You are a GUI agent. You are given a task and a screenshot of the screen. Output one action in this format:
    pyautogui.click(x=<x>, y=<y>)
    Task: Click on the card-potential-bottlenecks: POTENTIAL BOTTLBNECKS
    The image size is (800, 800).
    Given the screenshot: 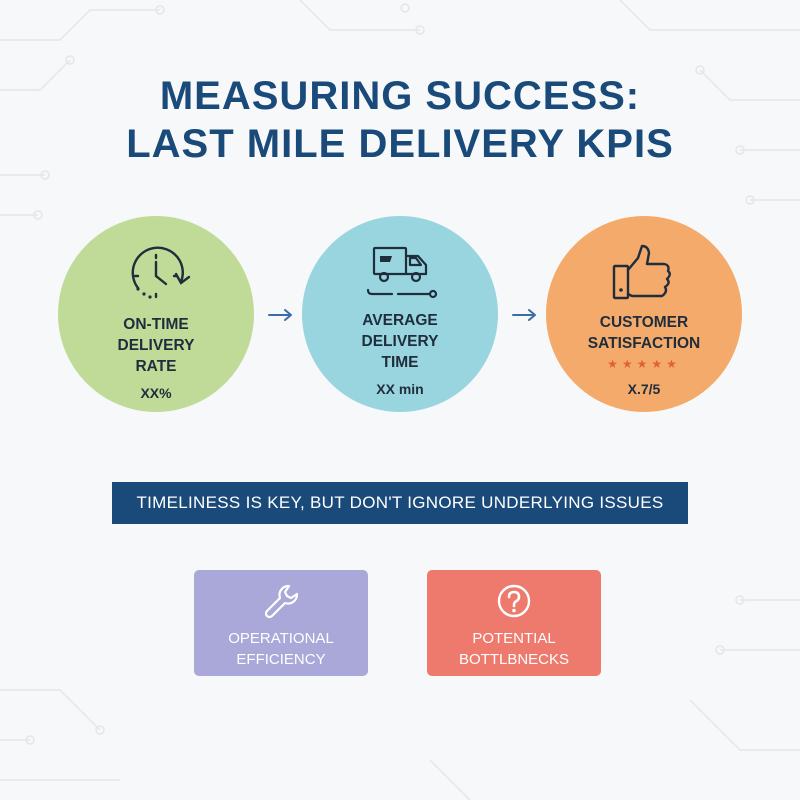 What is the action you would take?
    pyautogui.click(x=514, y=623)
    